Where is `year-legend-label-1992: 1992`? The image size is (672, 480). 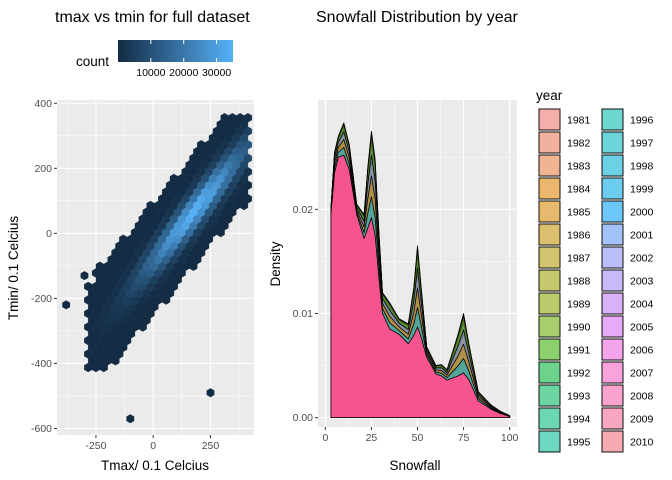
year-legend-label-1992: 1992 is located at coordinates (579, 374).